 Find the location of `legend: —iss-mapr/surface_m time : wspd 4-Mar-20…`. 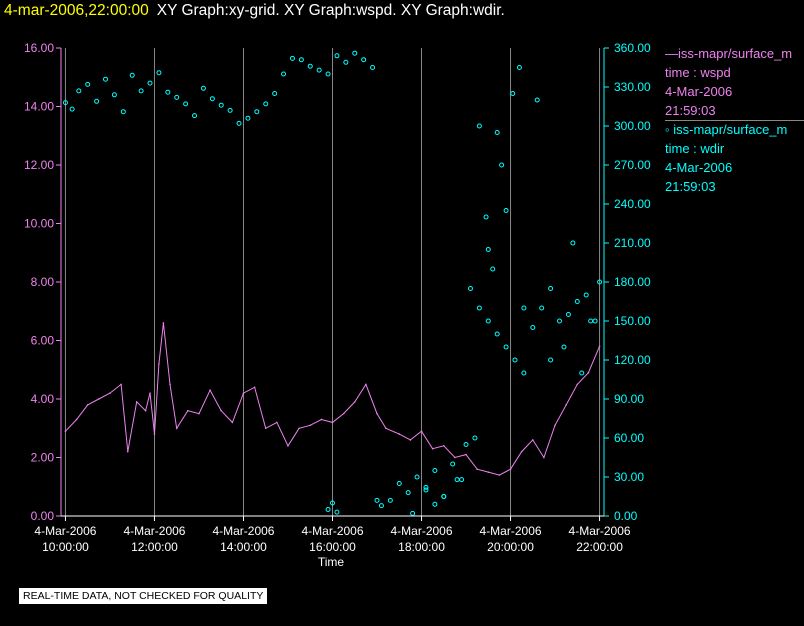

legend: —iss-mapr/surface_m time : wspd 4-Mar-20… is located at coordinates (734, 120).